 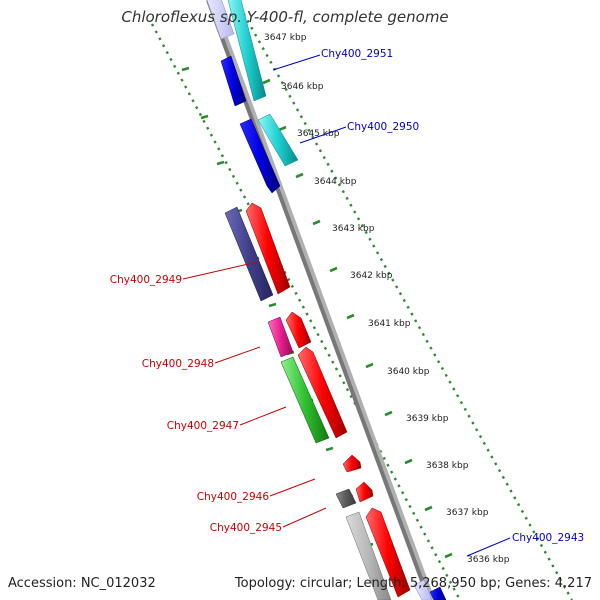 What do you see at coordinates (447, 466) in the screenshot?
I see `tick-label: 3638 kbp` at bounding box center [447, 466].